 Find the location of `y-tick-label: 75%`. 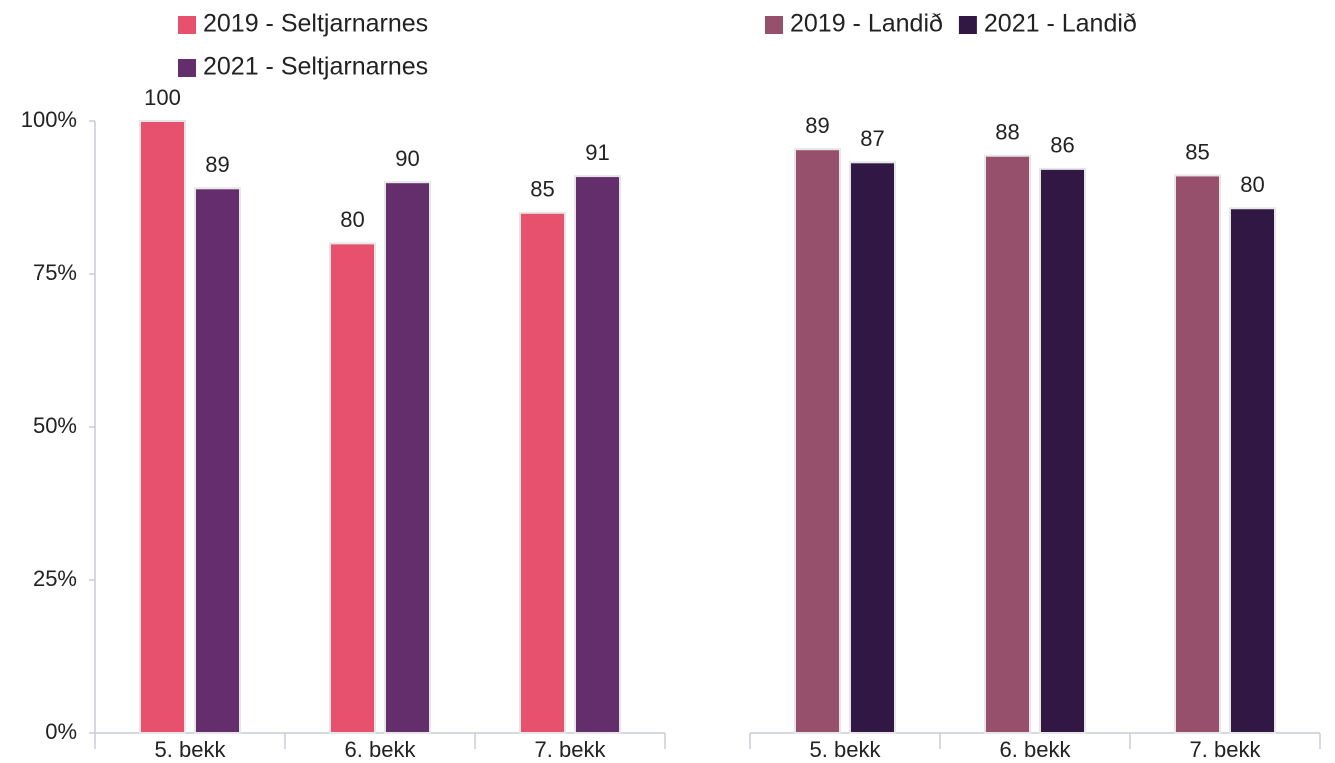

y-tick-label: 75% is located at coordinates (55, 272).